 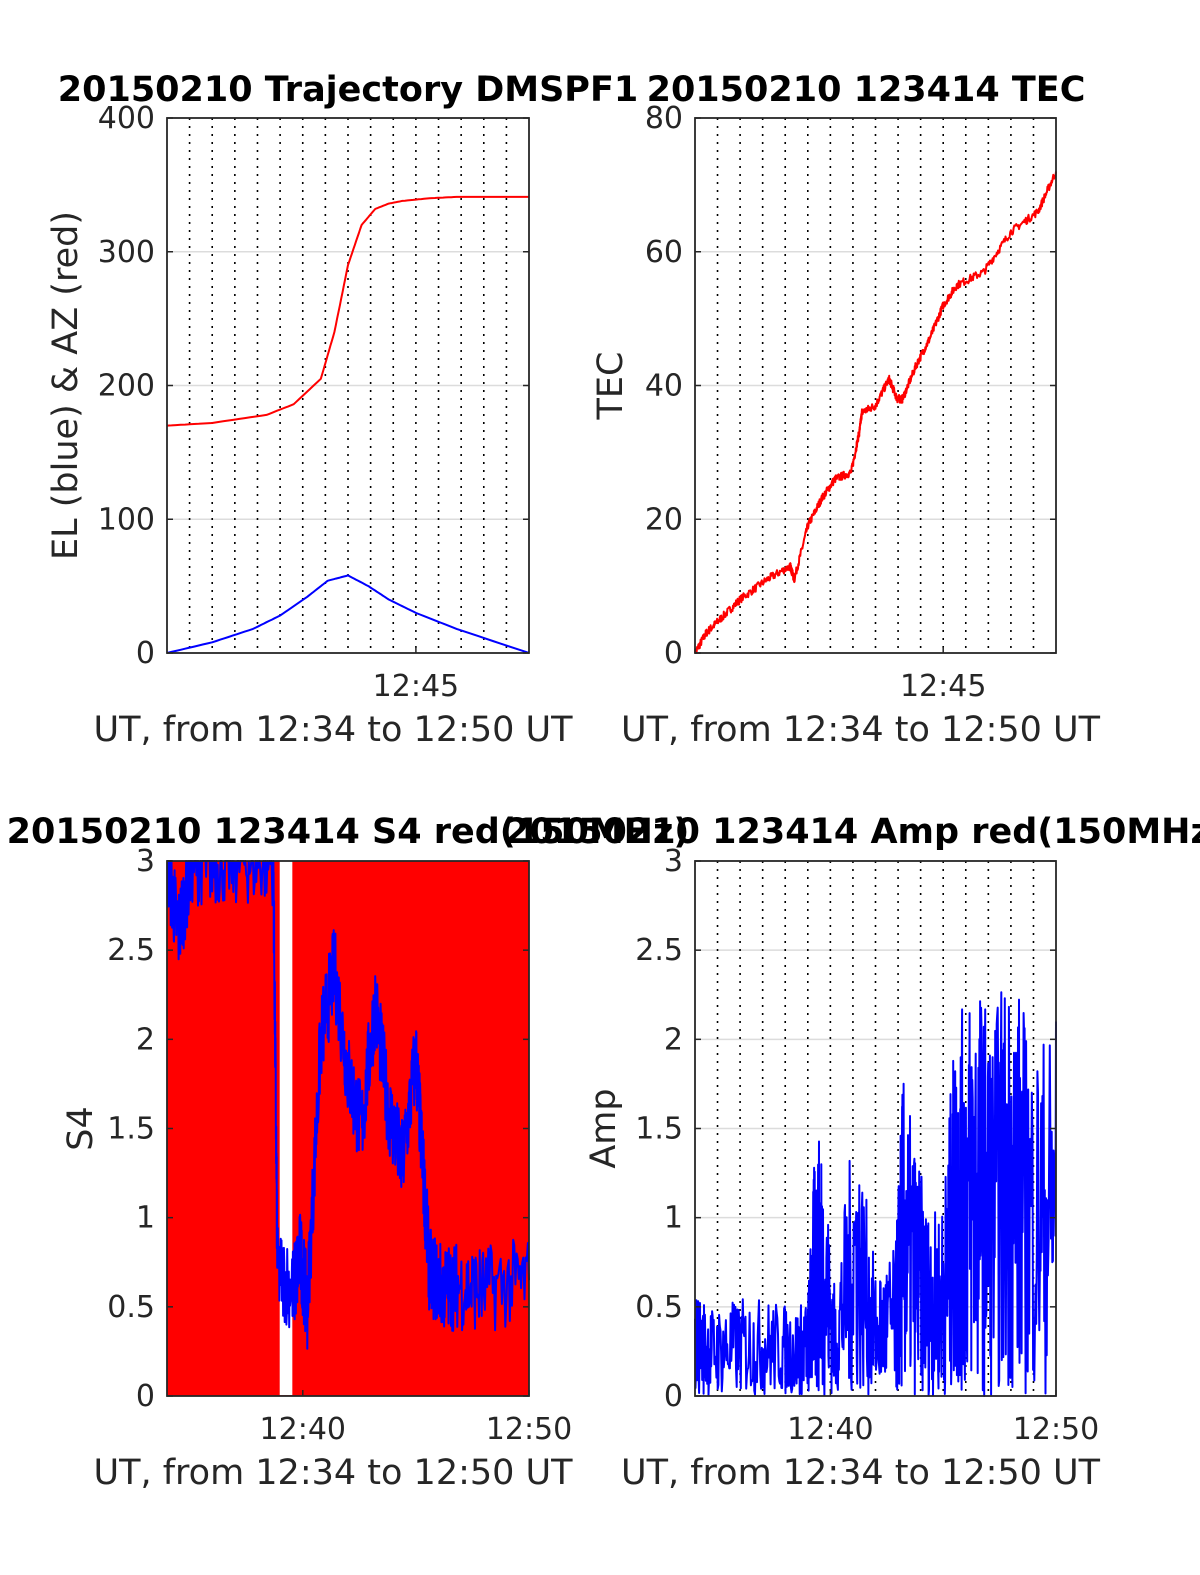 What do you see at coordinates (348, 832) in the screenshot?
I see `chart-title: 20150210 123414 S4 red(150MHz)` at bounding box center [348, 832].